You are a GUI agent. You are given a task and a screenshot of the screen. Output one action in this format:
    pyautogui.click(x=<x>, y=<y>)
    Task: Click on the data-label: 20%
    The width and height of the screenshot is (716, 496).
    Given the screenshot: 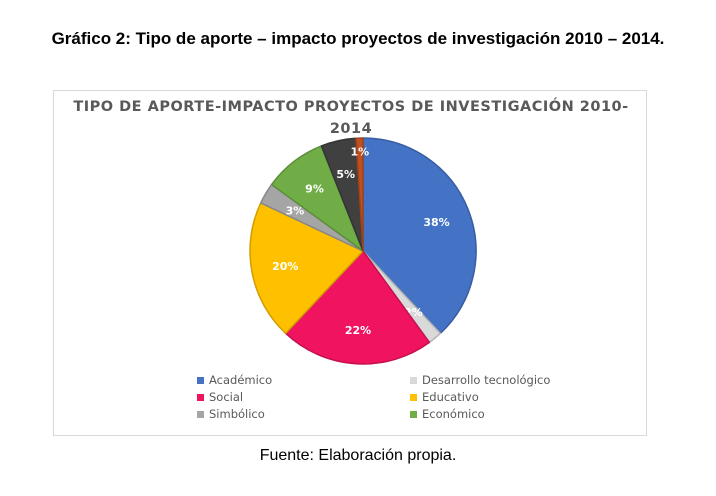 What is the action you would take?
    pyautogui.click(x=285, y=266)
    